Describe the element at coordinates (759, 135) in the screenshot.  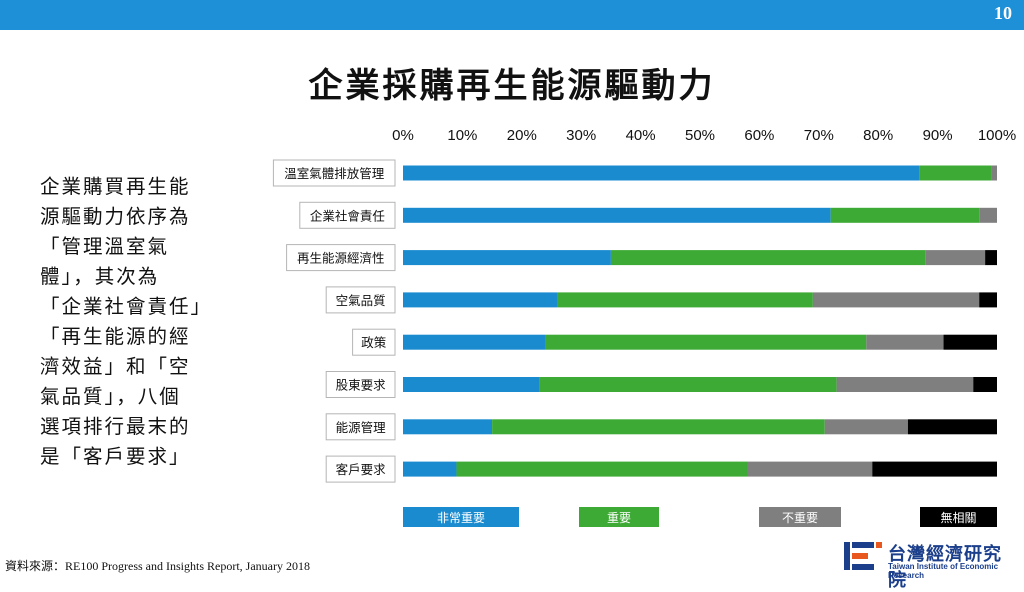
I see `x-tick-label: 60%` at that location.